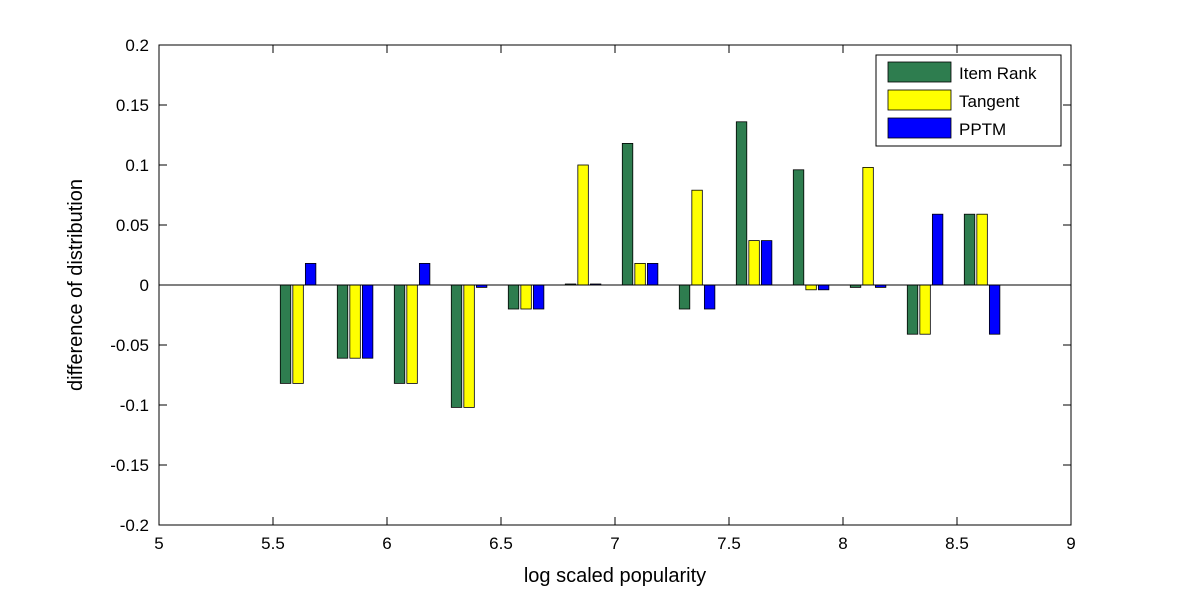 The image size is (1183, 591). I want to click on x-tick-label: 5.5, so click(273, 543).